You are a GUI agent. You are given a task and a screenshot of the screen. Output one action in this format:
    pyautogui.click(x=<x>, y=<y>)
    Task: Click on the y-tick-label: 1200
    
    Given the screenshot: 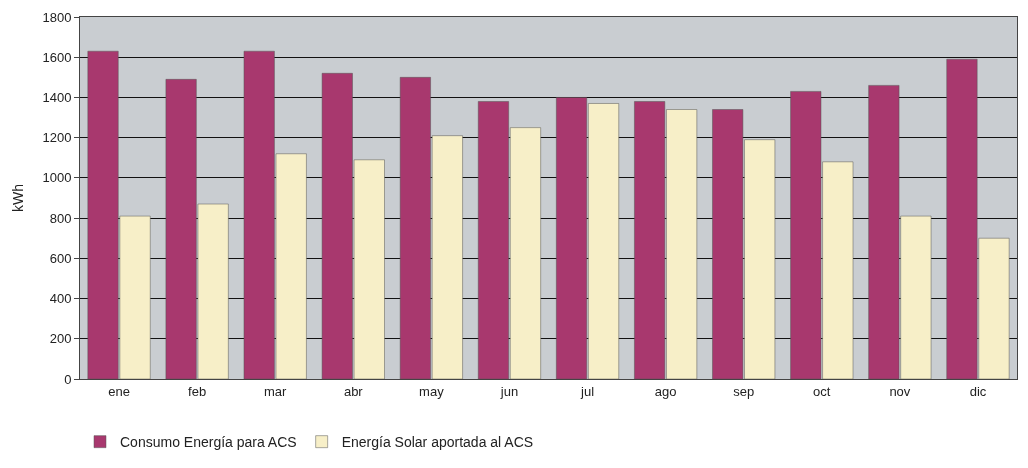 What is the action you would take?
    pyautogui.click(x=57, y=138)
    